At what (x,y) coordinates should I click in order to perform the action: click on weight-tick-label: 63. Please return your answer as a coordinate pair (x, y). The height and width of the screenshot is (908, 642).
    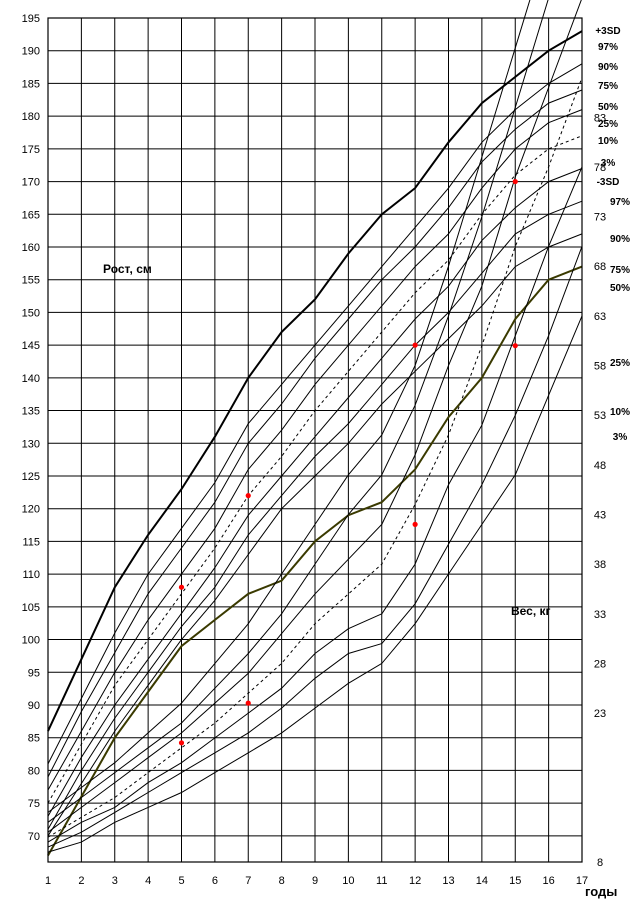
    Looking at the image, I should click on (600, 317).